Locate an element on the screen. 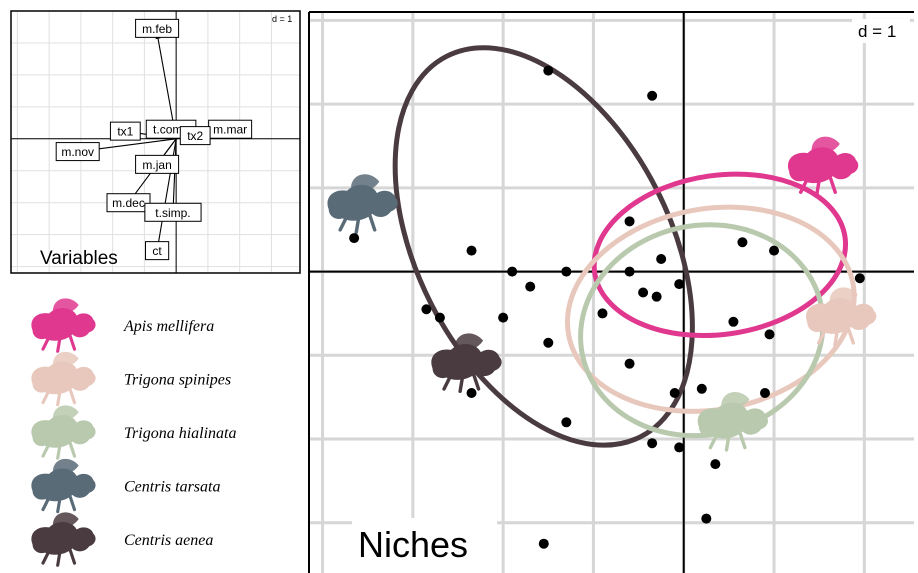 This screenshot has width=918, height=573. variable-label-t-simp: t.simp. is located at coordinates (172, 213).